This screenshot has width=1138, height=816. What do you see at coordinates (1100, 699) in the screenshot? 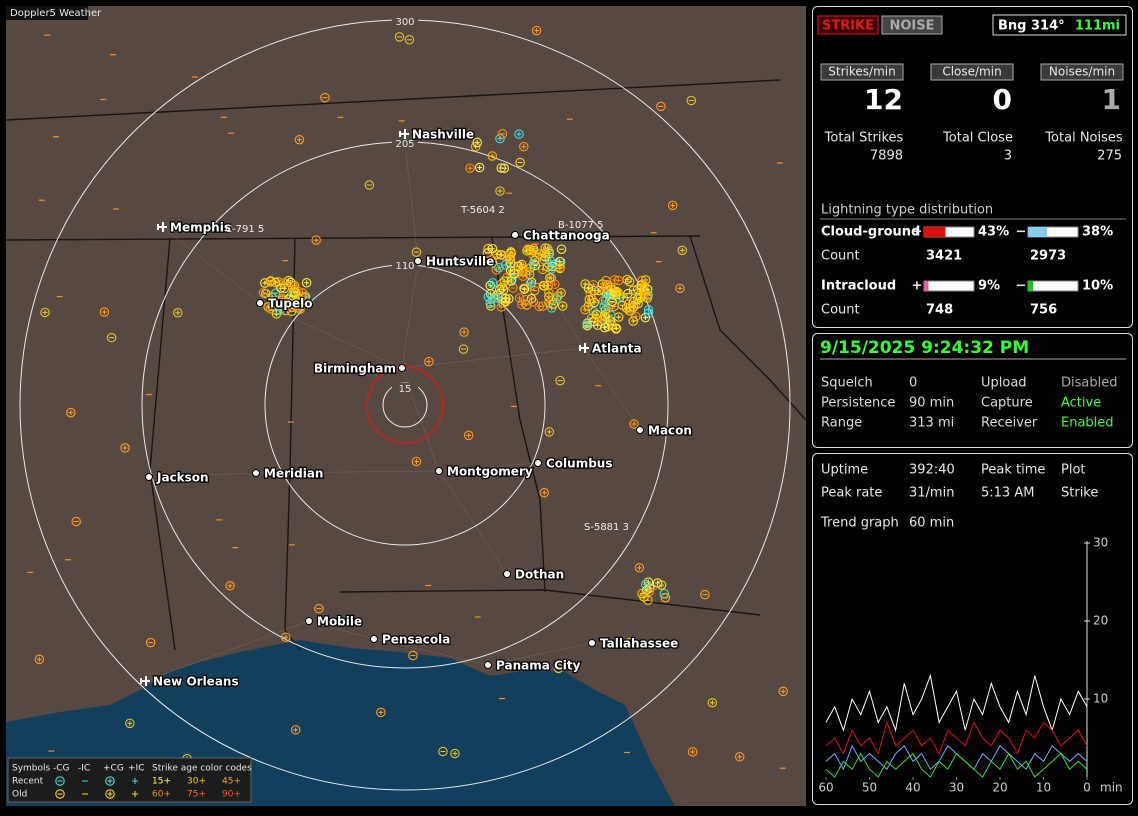
I see `y-tick-label: 10` at bounding box center [1100, 699].